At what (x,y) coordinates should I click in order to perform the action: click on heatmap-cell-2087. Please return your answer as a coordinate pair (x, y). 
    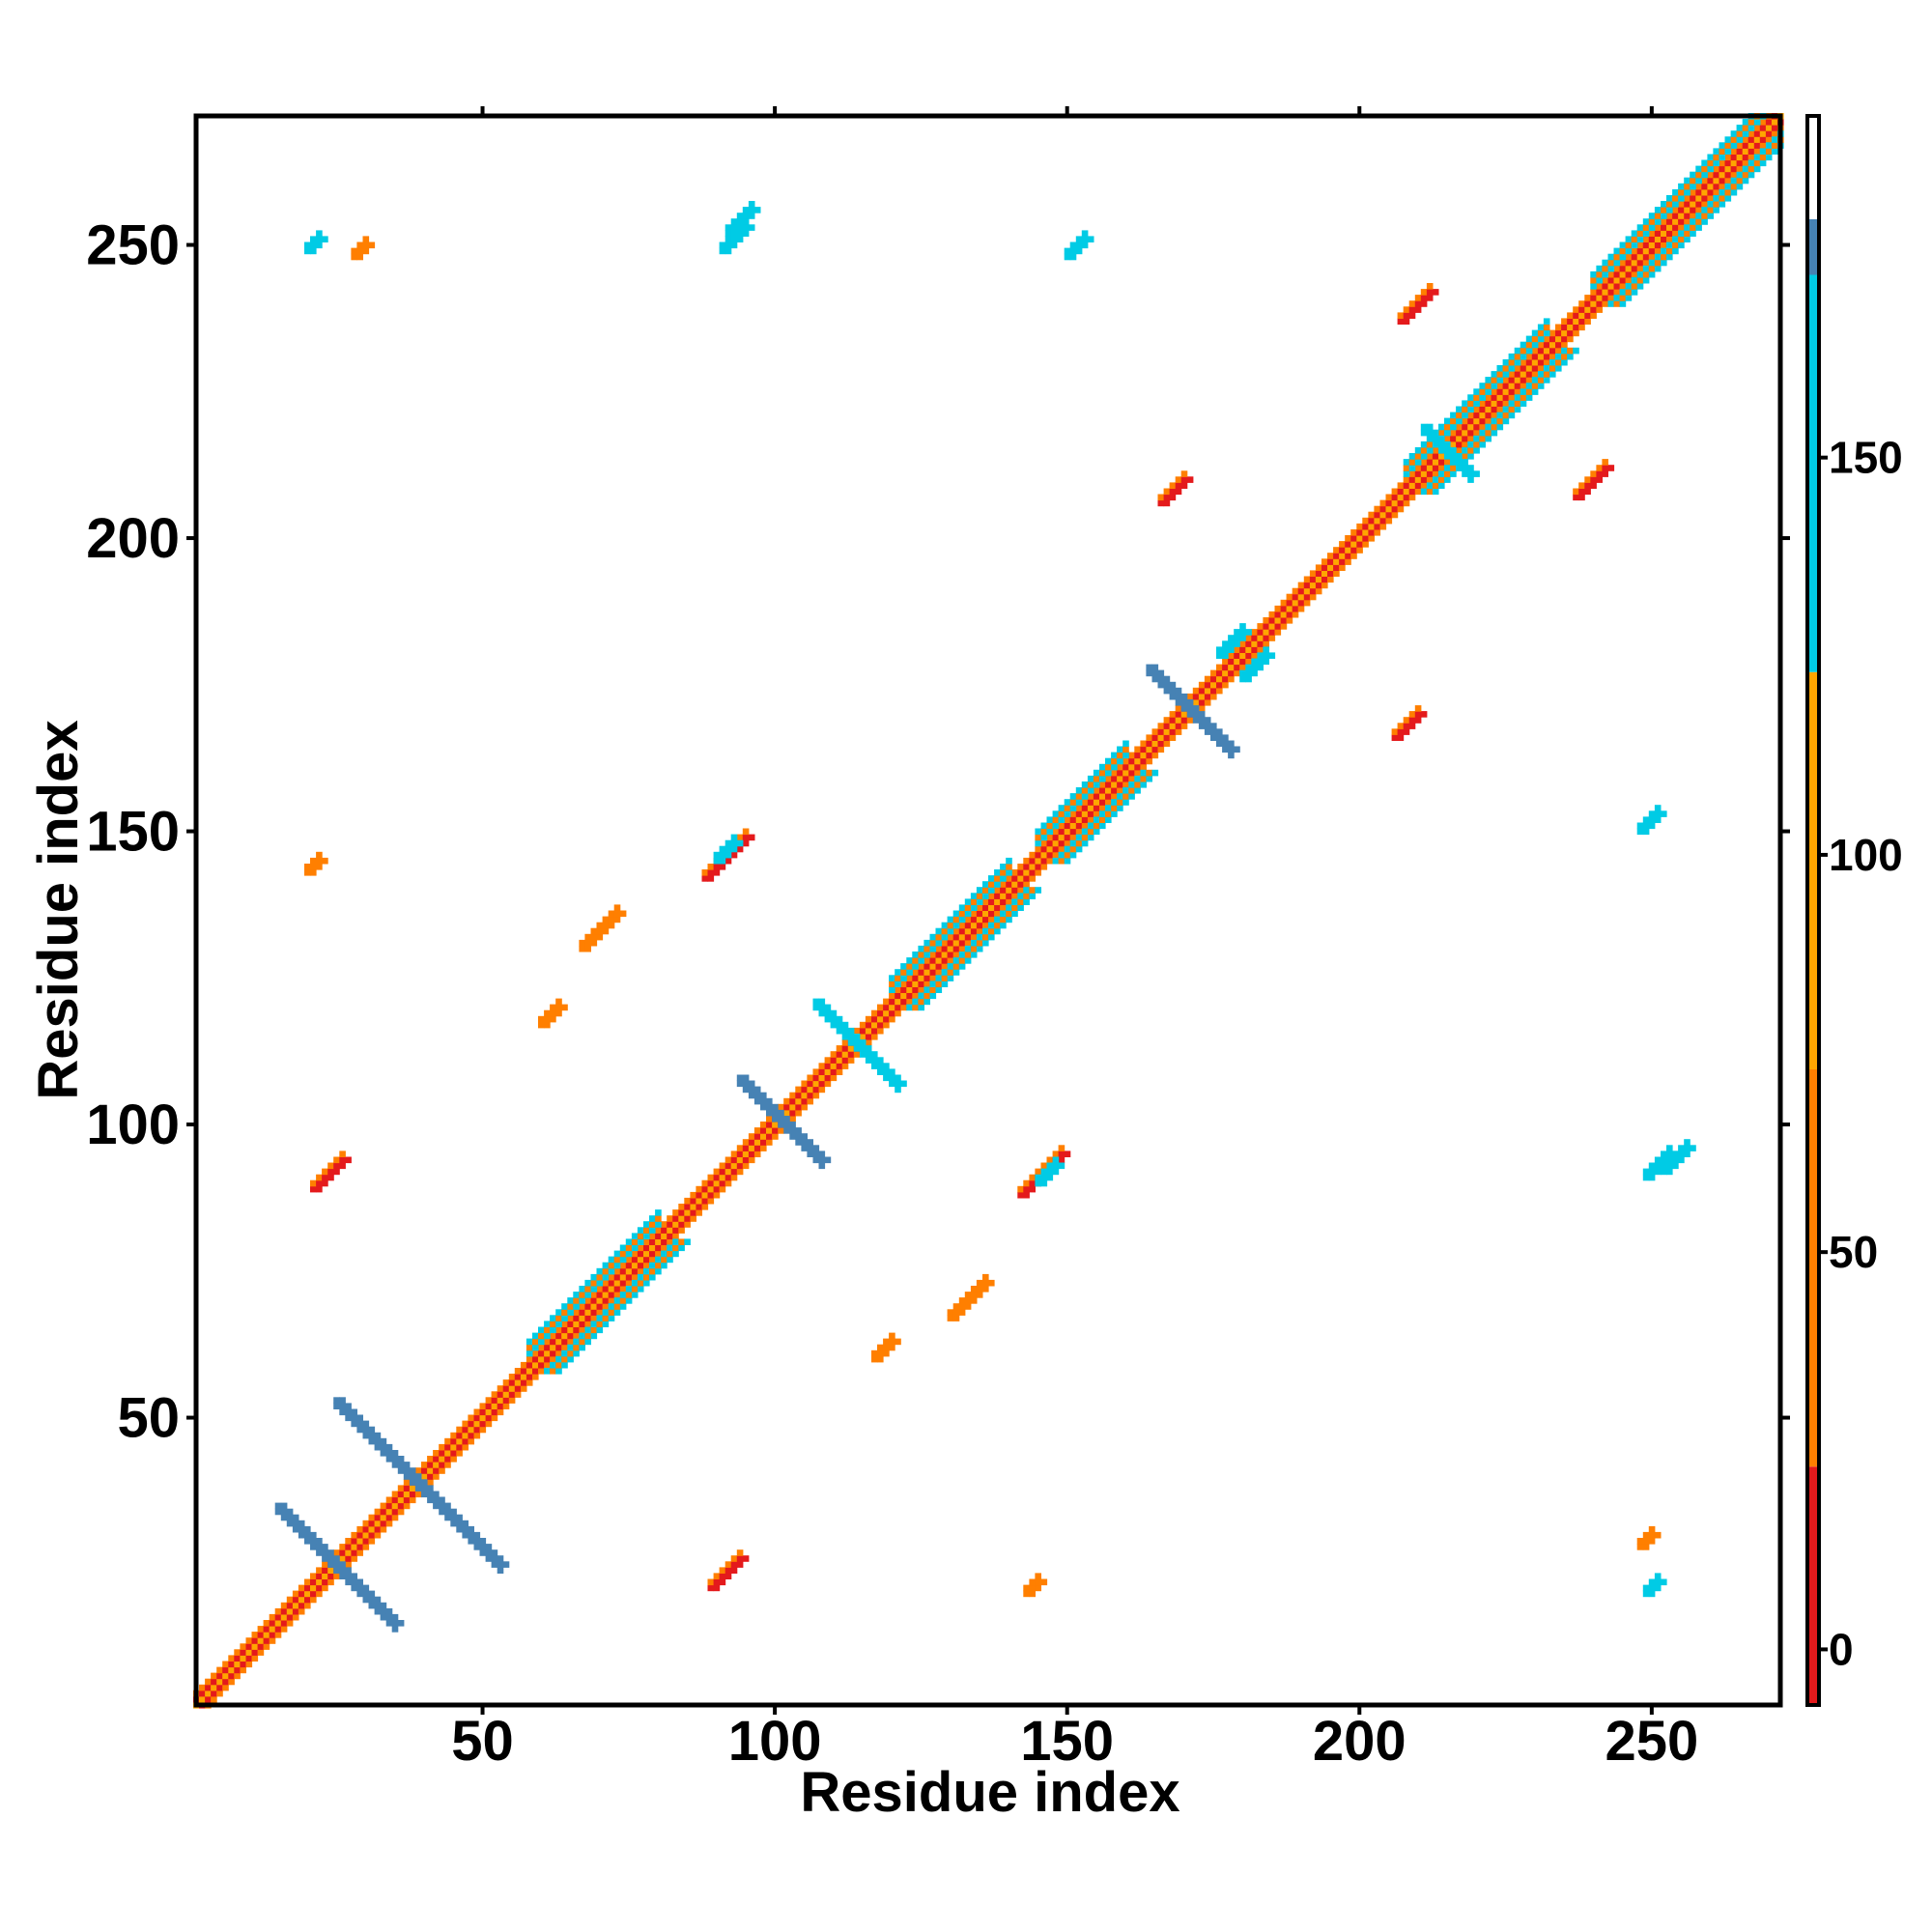
    Looking at the image, I should click on (378, 1600).